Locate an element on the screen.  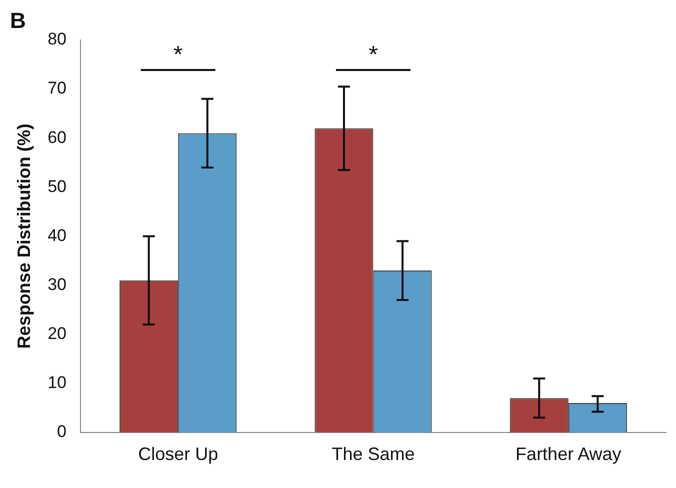
y-tick-label: 50 is located at coordinates (57, 186).